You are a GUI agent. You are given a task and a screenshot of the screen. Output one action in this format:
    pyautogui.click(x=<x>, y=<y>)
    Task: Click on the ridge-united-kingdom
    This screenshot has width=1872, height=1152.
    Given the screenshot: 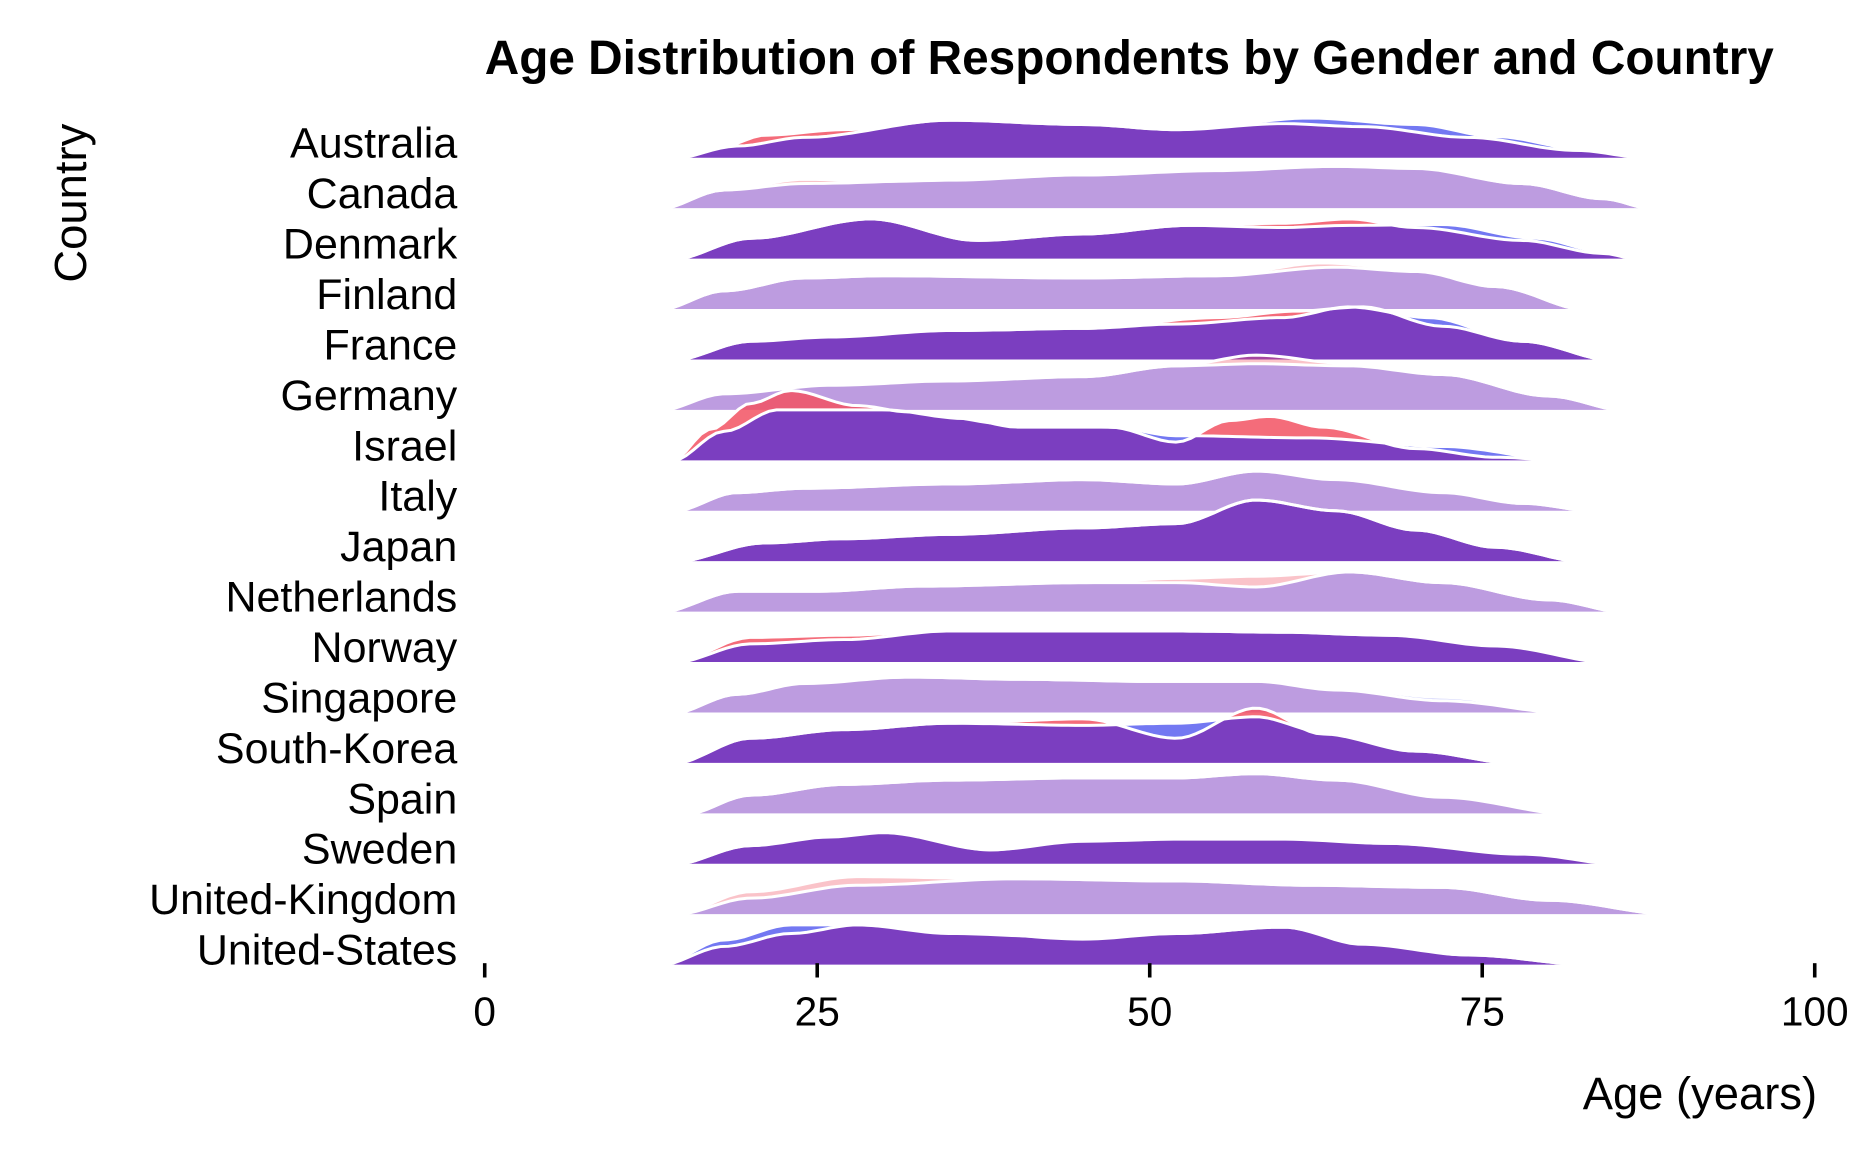 What is the action you would take?
    pyautogui.click(x=1176, y=896)
    